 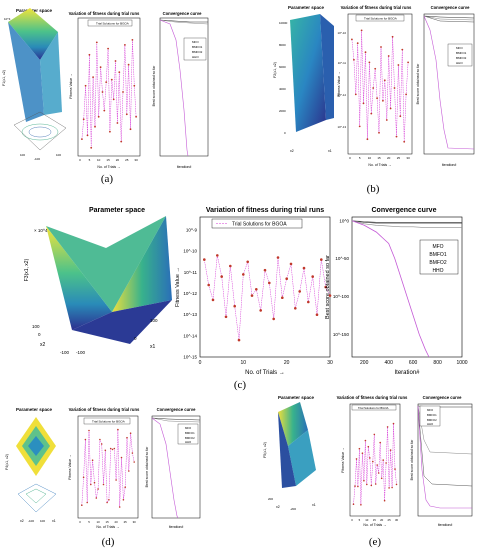 What do you see at coordinates (432, 415) in the screenshot?
I see `conv-legend-e-2: BMFO1` at bounding box center [432, 415].